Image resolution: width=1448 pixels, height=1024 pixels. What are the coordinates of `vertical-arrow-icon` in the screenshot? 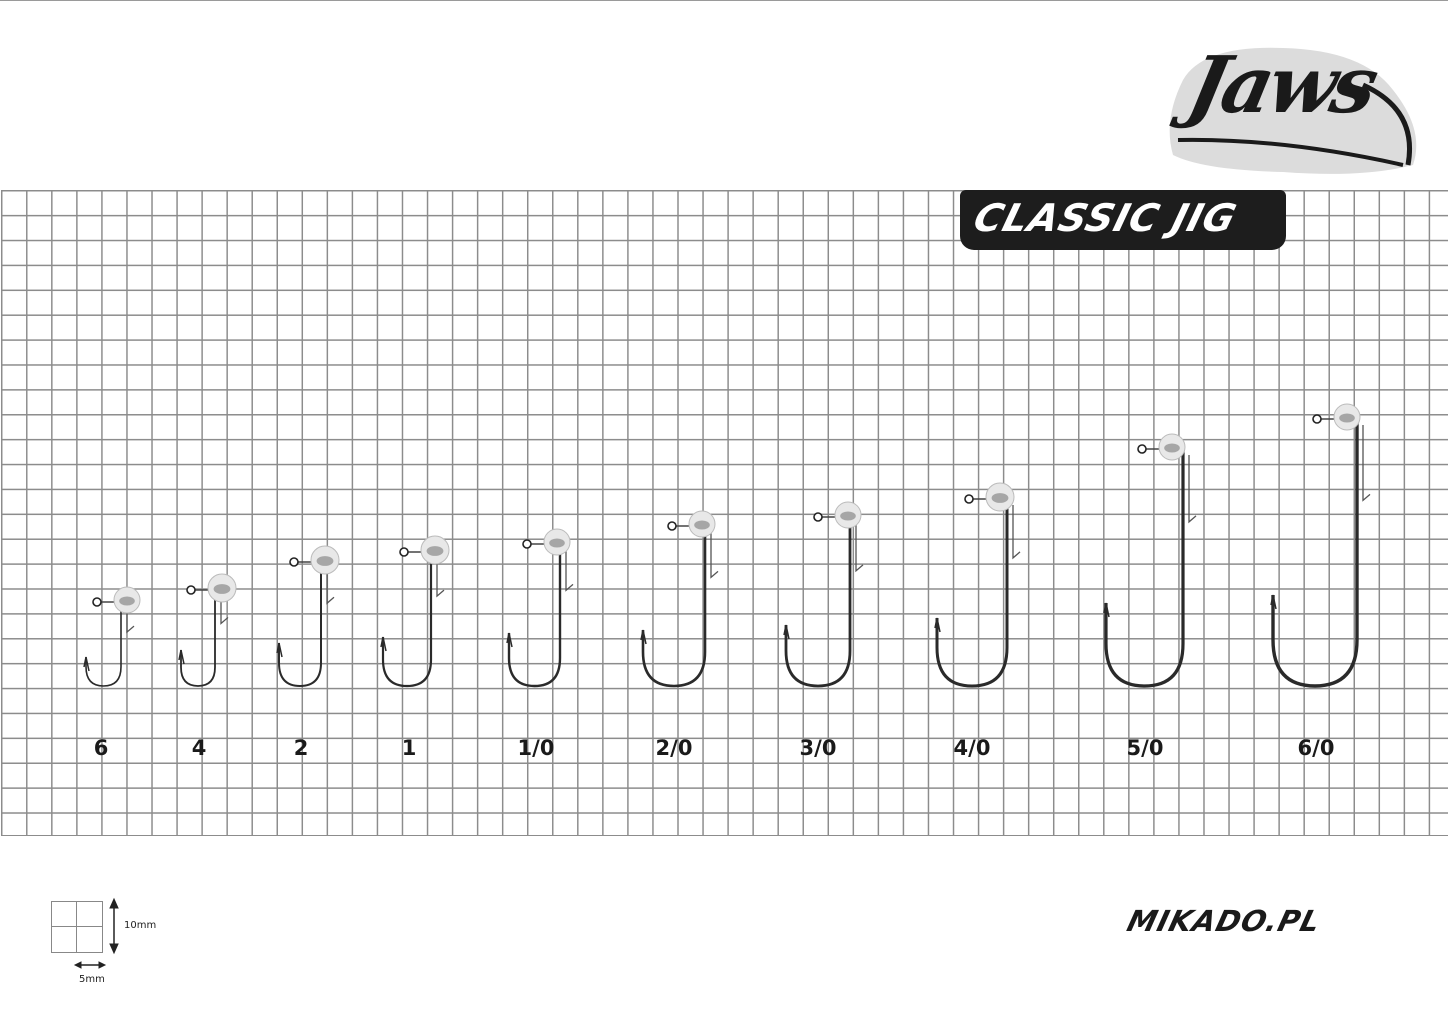 It's located at (114, 926).